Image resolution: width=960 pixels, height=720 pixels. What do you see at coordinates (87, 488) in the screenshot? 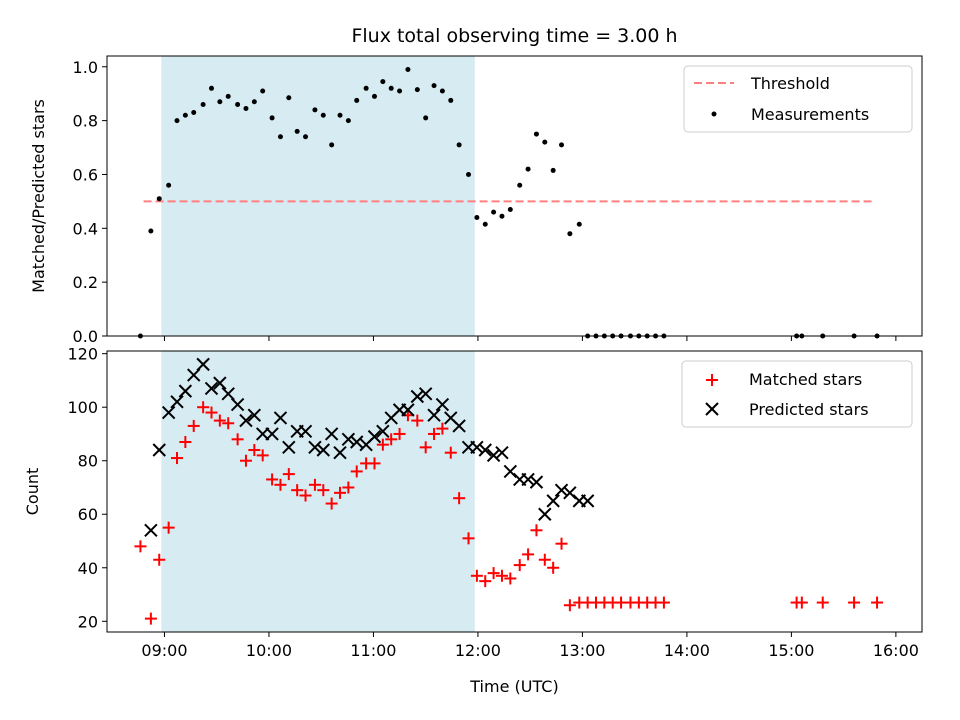
I see `bottom-y-ticks: 20 40 60 80 100 120` at bounding box center [87, 488].